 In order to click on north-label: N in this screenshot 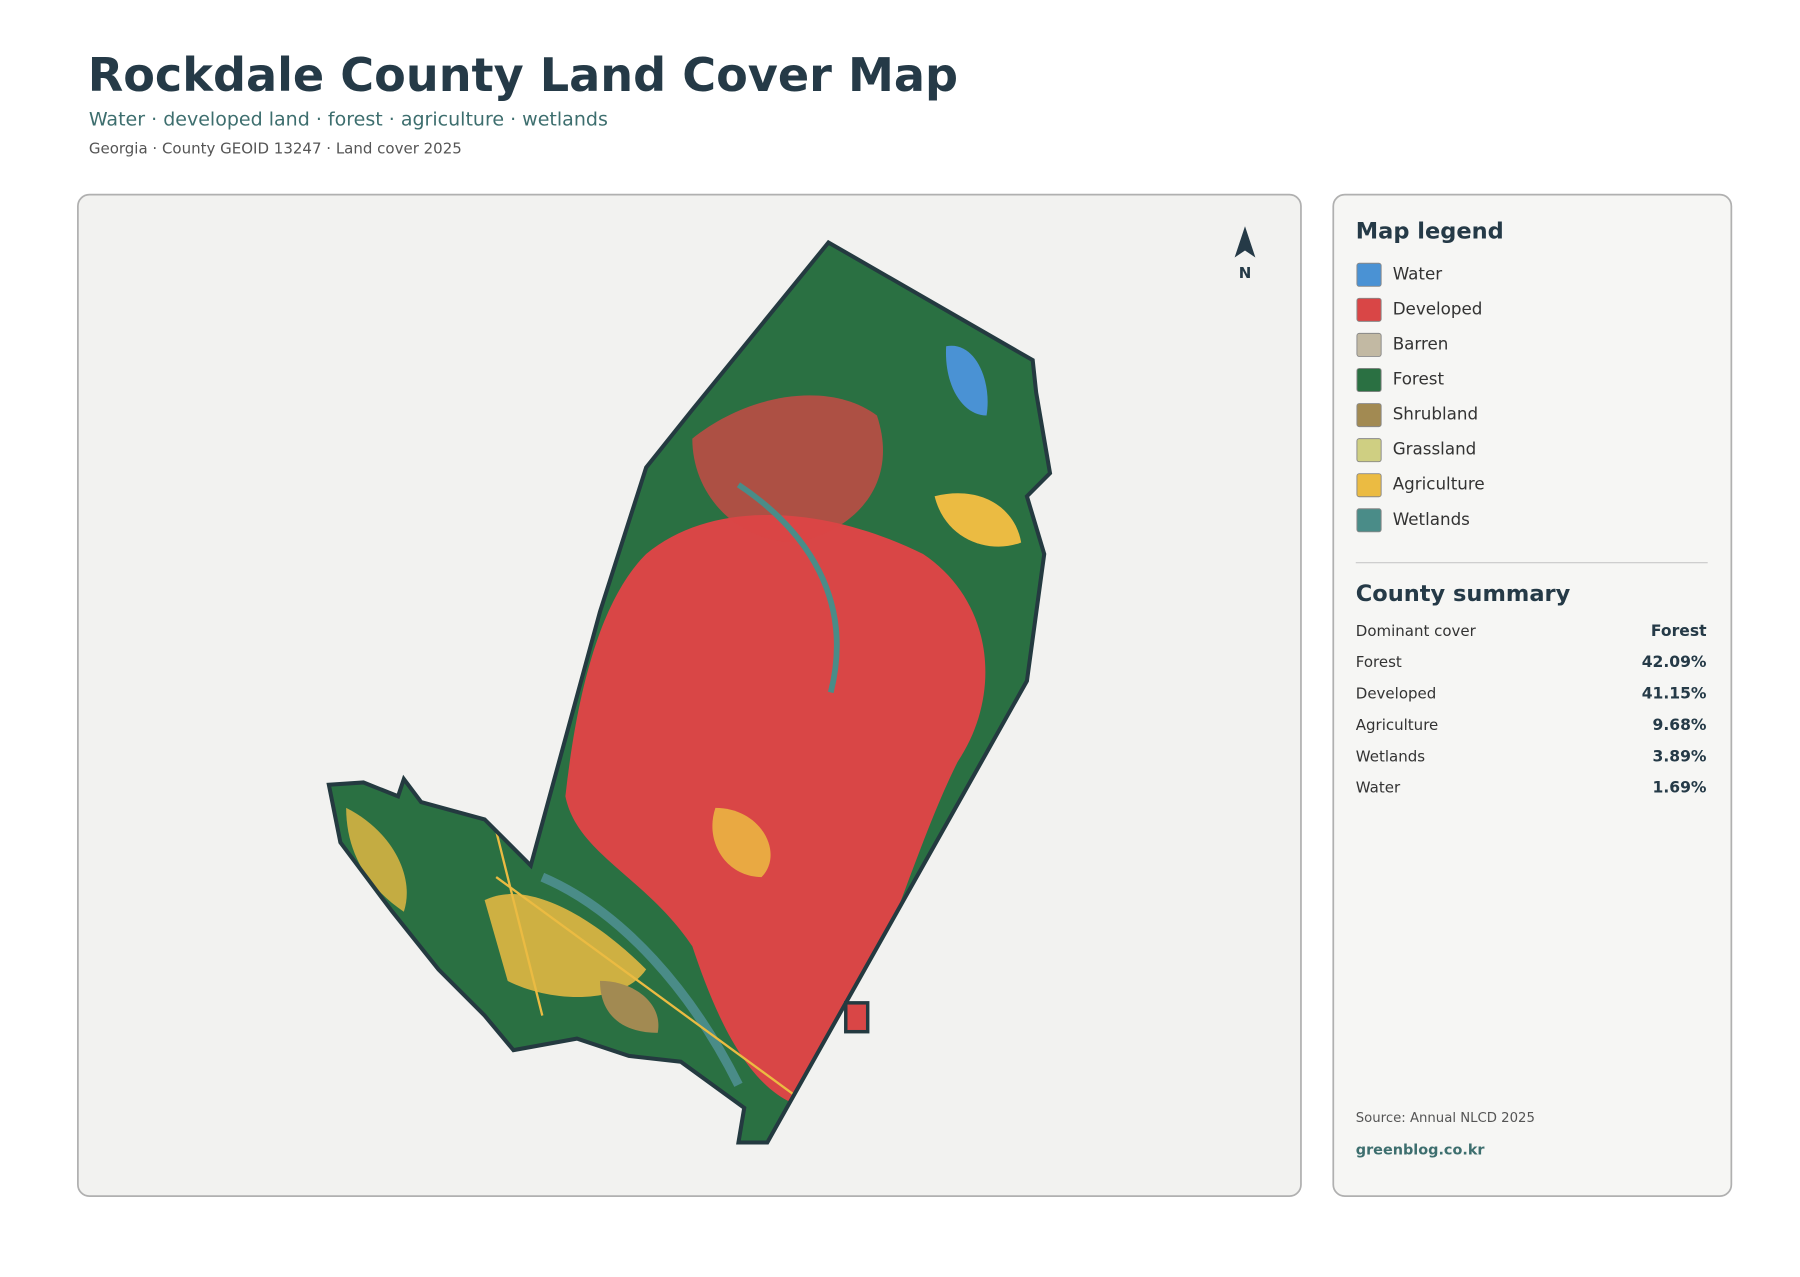, I will do `click(1245, 273)`.